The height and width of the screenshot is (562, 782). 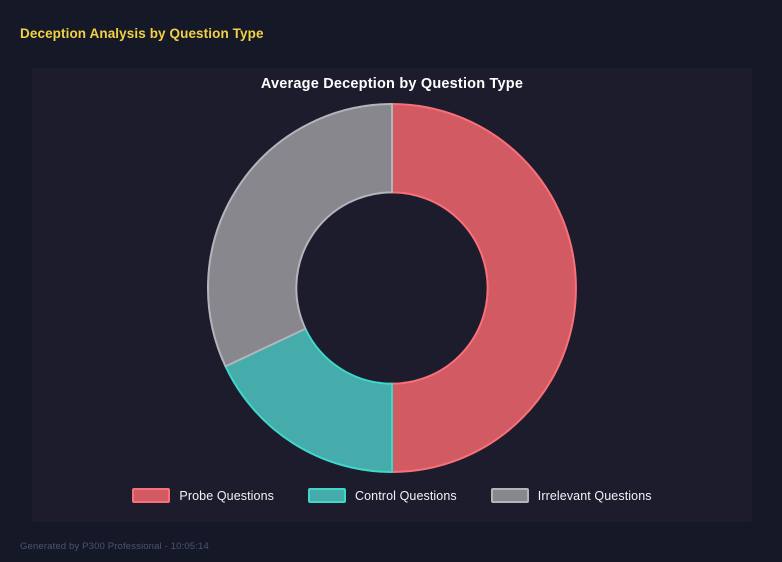 I want to click on legend-item-3: Irrelevant Questions, so click(x=571, y=495).